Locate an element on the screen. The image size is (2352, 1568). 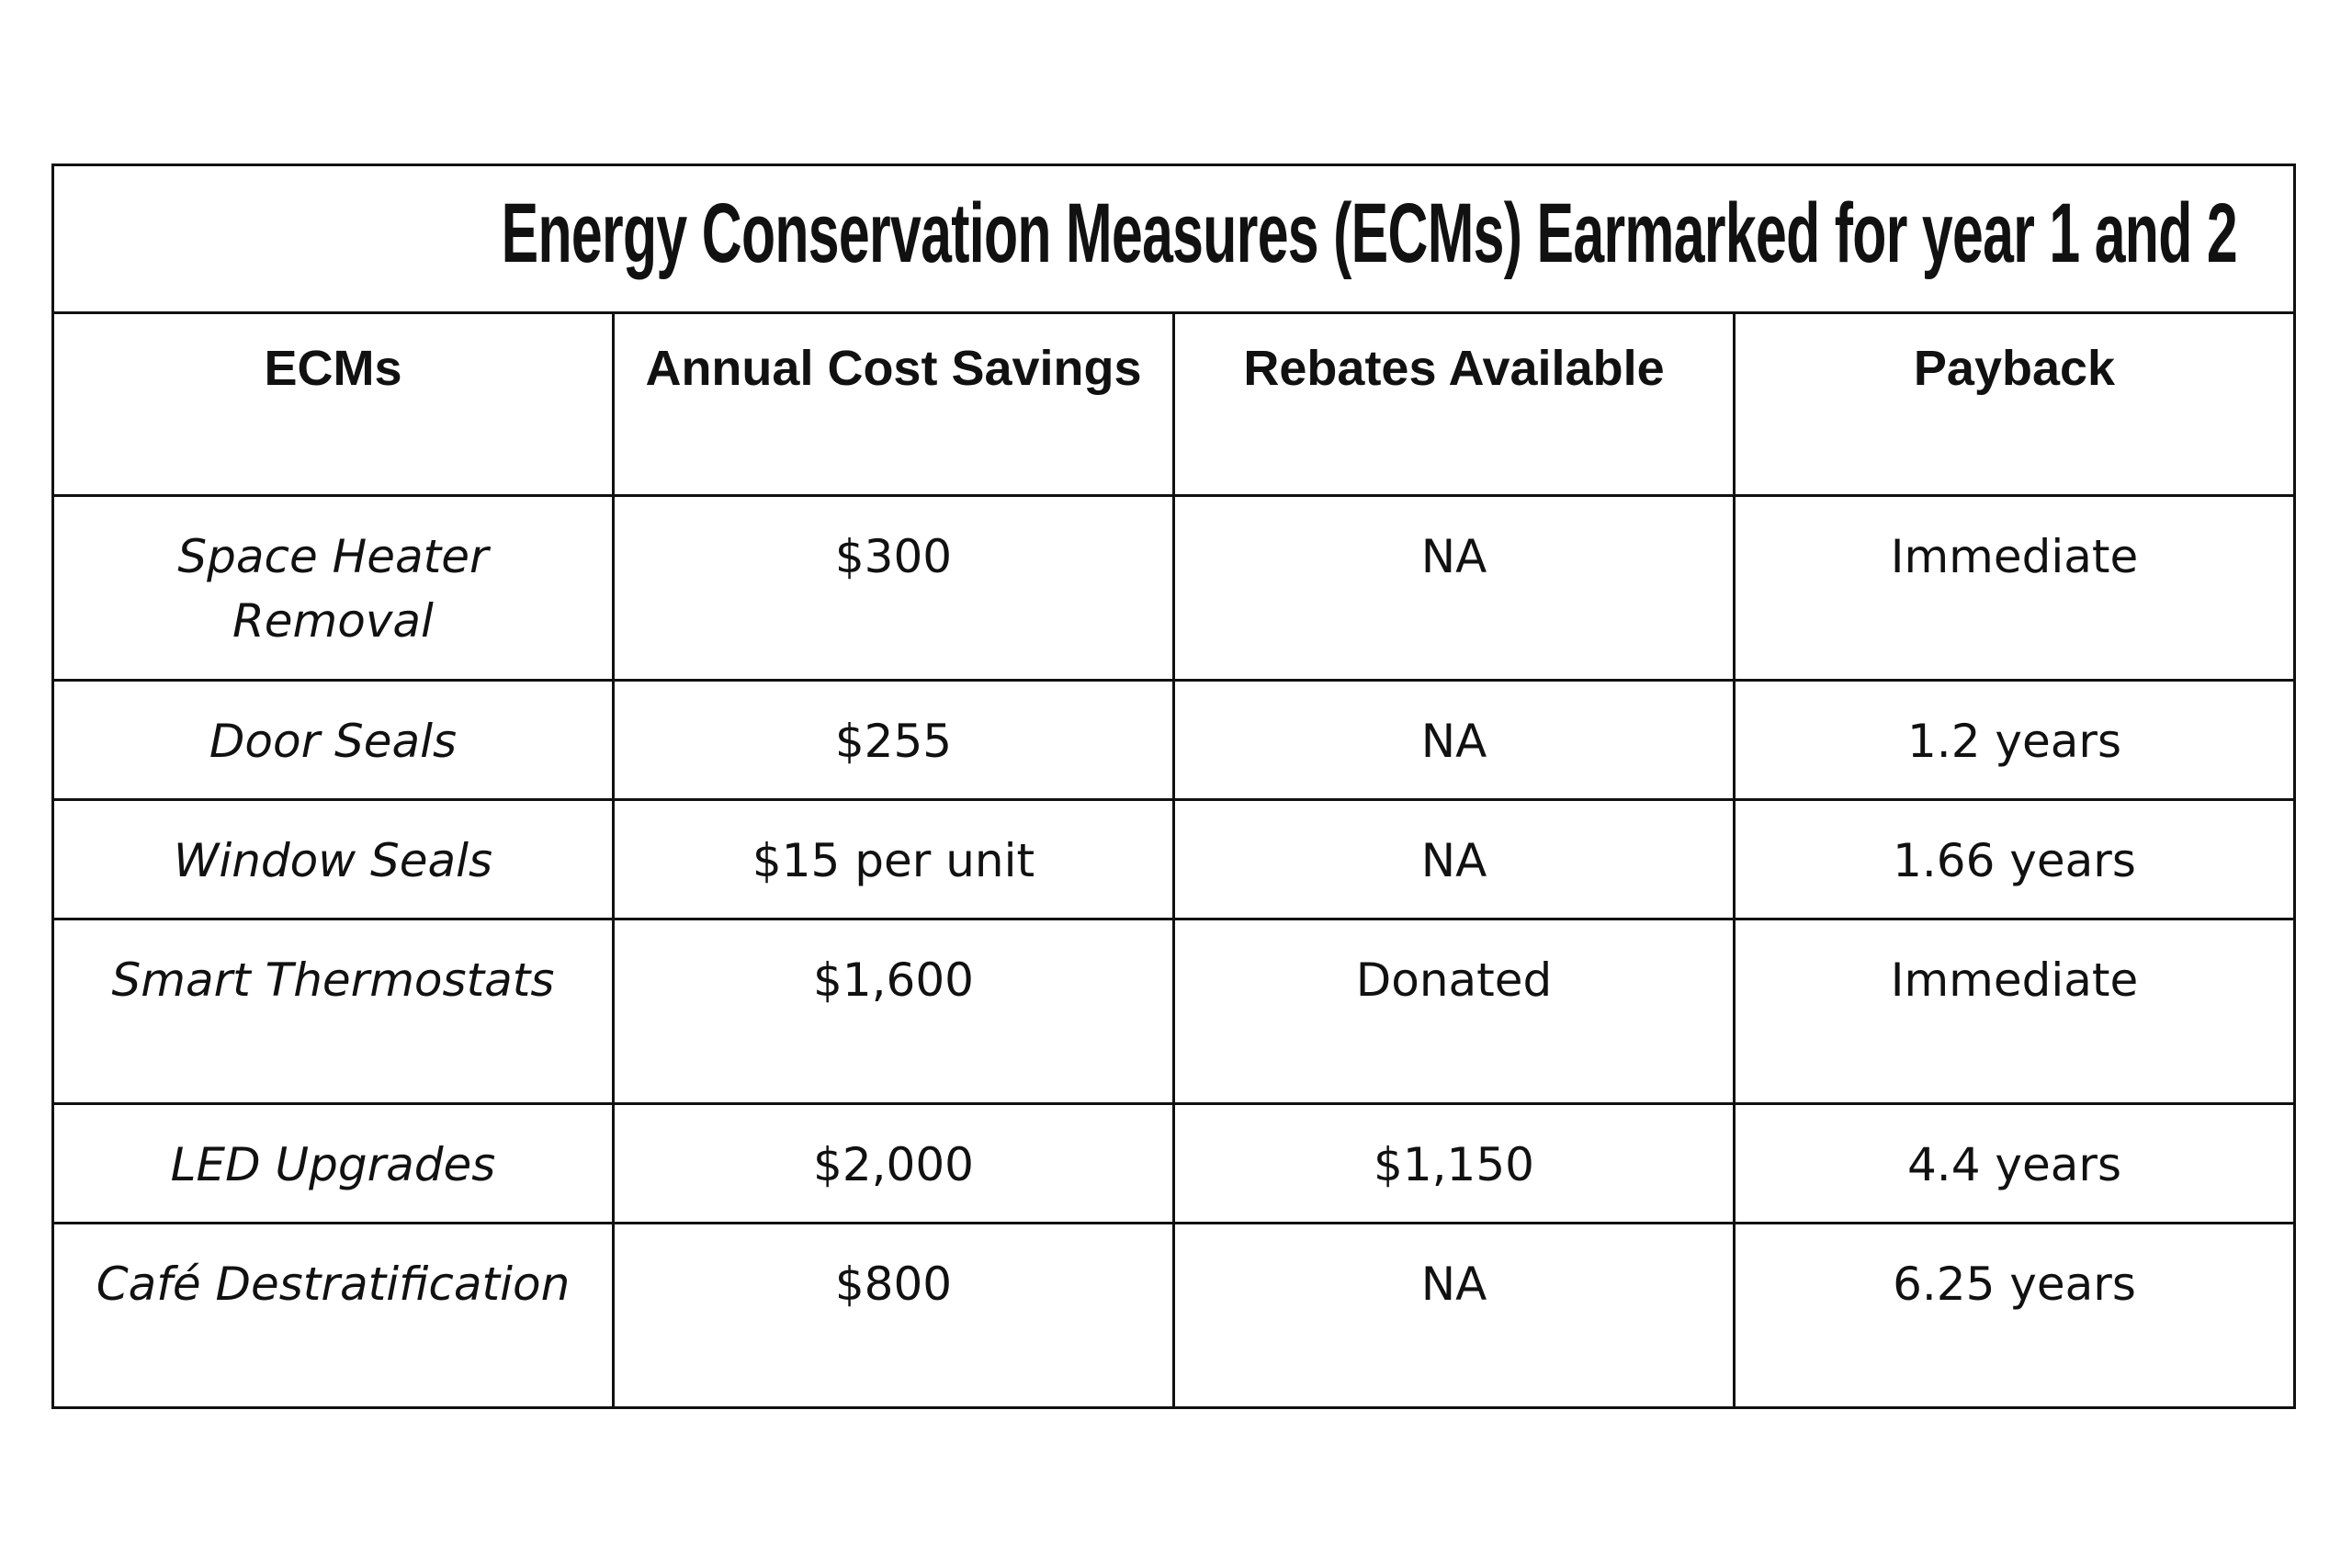
table-cell: $1,150 is located at coordinates (1454, 1163).